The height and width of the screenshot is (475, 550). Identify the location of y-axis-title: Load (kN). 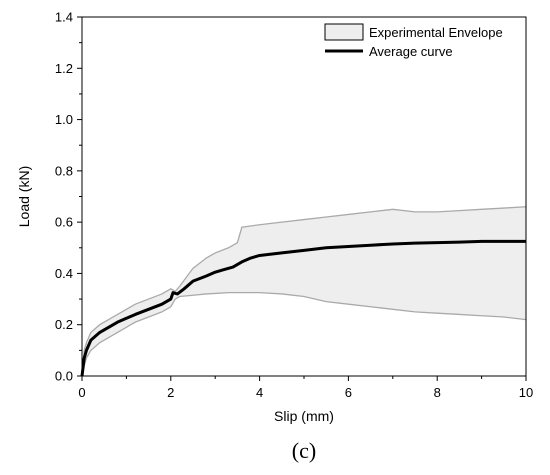
(24, 196).